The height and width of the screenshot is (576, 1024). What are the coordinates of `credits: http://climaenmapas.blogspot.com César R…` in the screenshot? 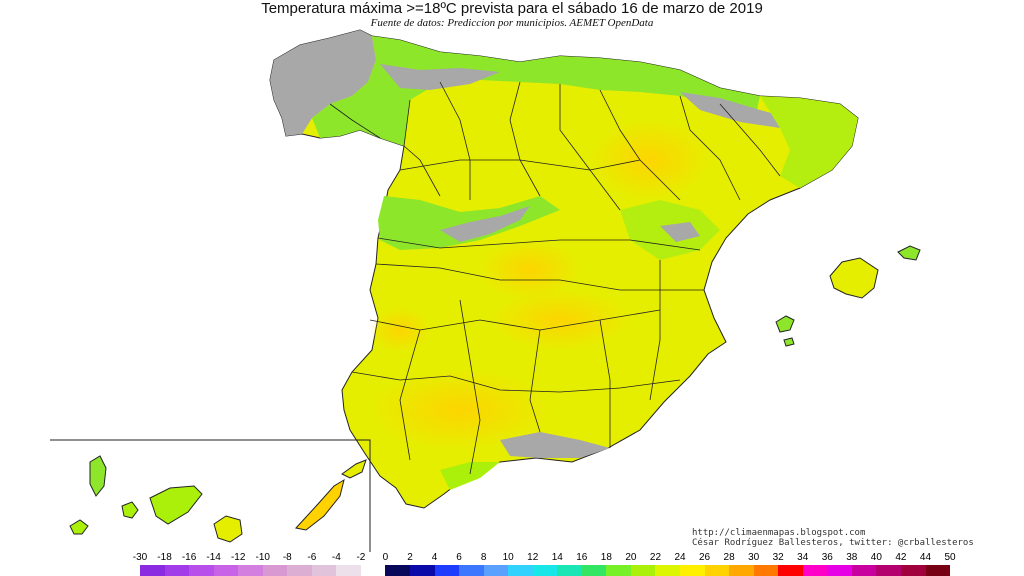 It's located at (833, 538).